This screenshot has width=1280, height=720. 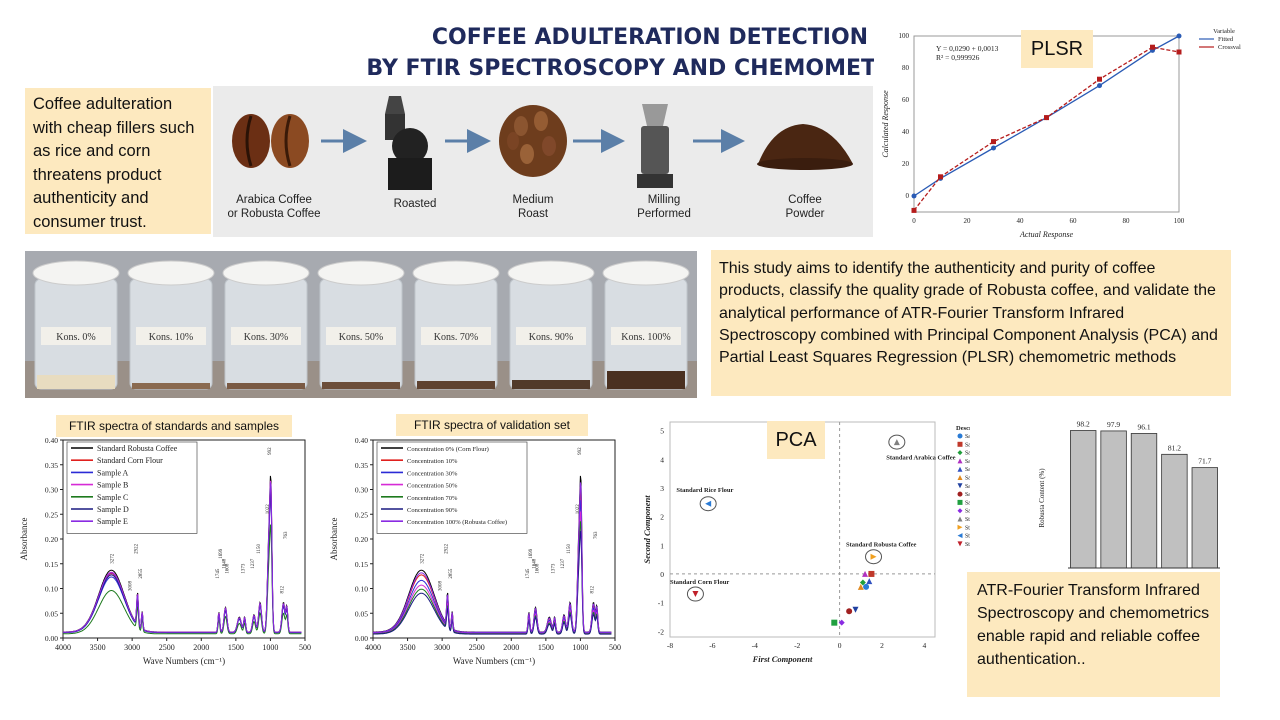 What do you see at coordinates (1113, 424) in the screenshot?
I see `bar-value-label: 97.9` at bounding box center [1113, 424].